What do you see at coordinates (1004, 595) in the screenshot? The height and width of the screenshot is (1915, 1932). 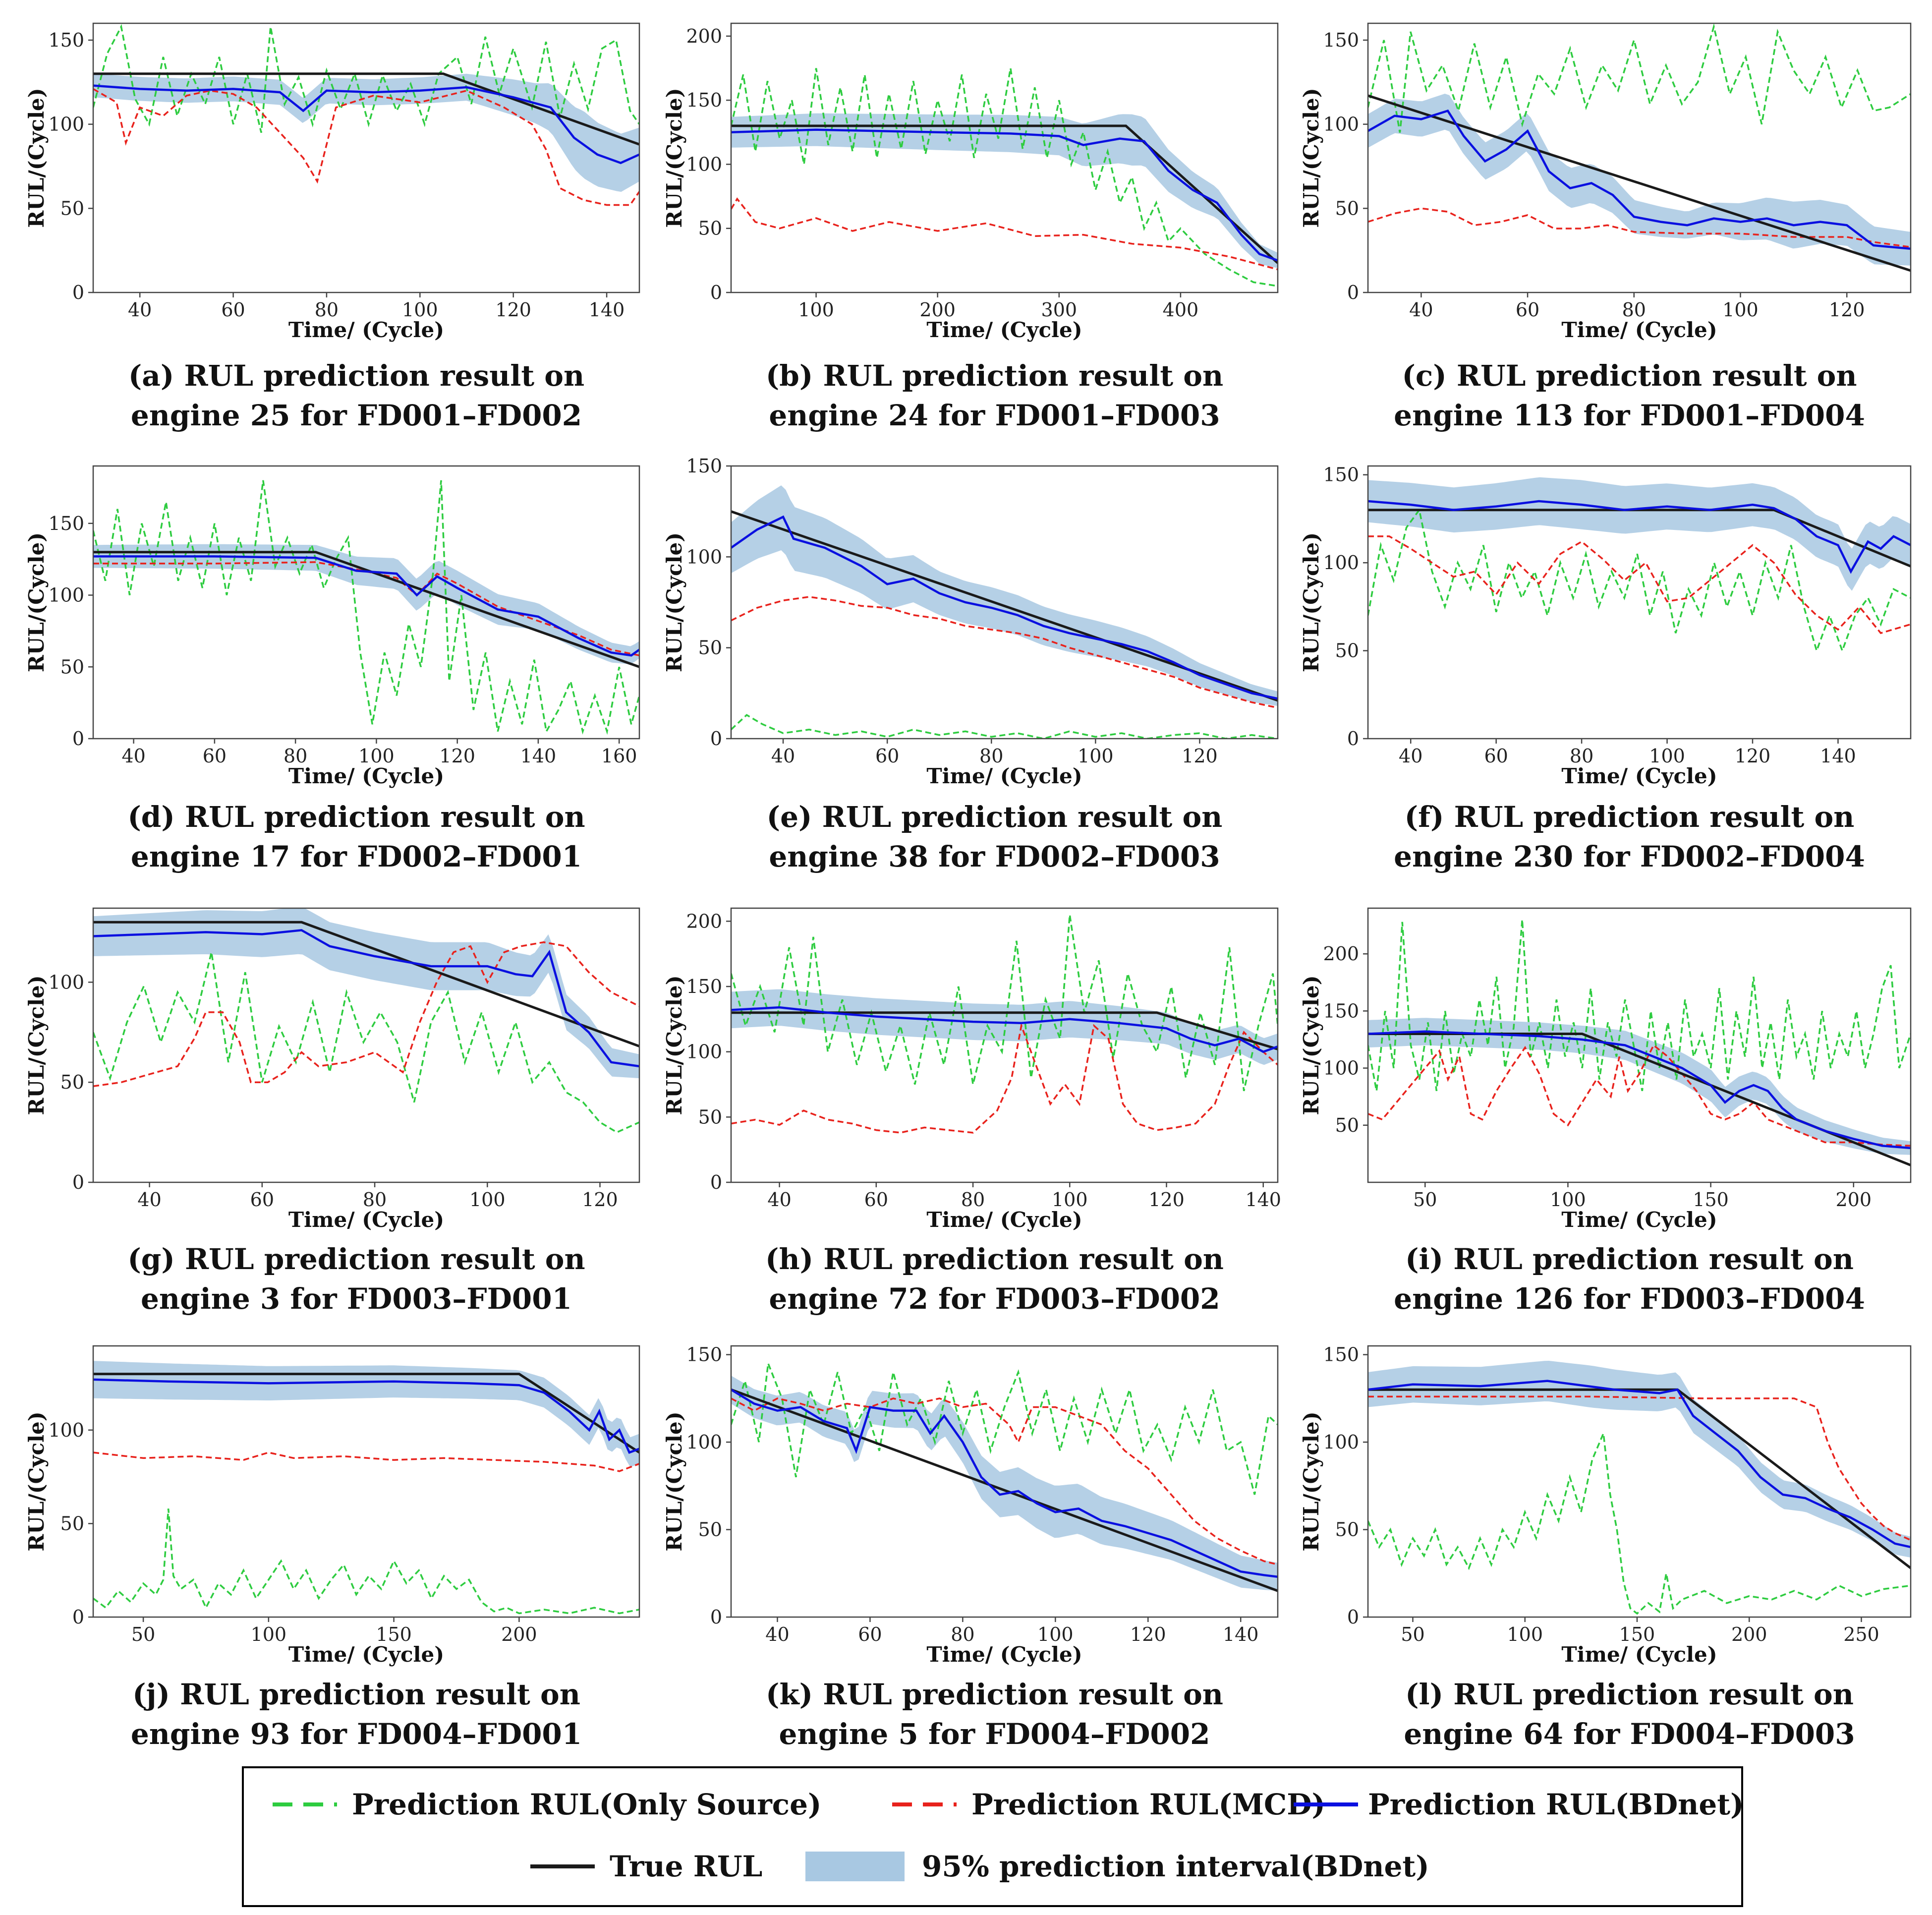 I see `interval-band-e` at bounding box center [1004, 595].